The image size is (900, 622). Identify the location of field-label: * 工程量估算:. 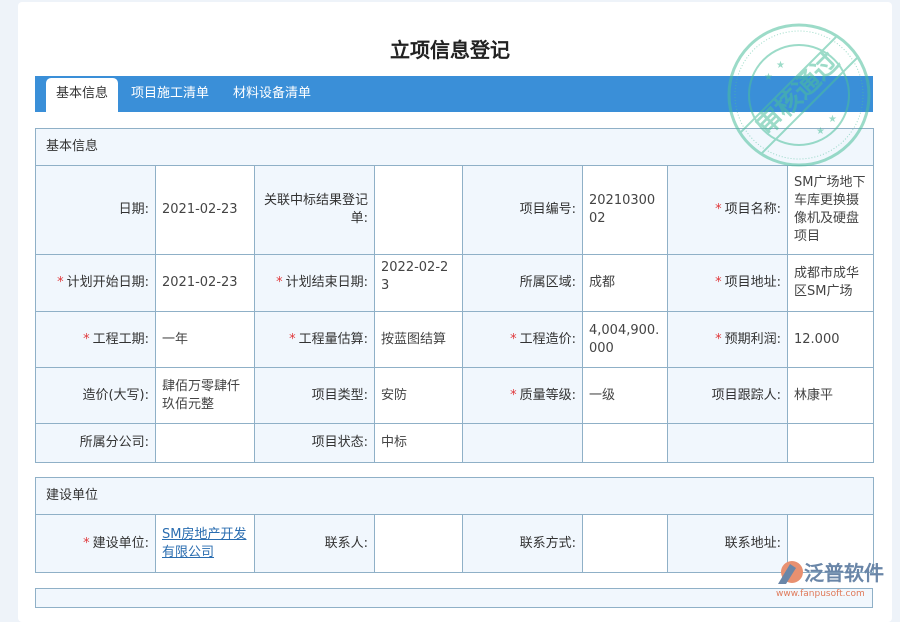
(314, 339).